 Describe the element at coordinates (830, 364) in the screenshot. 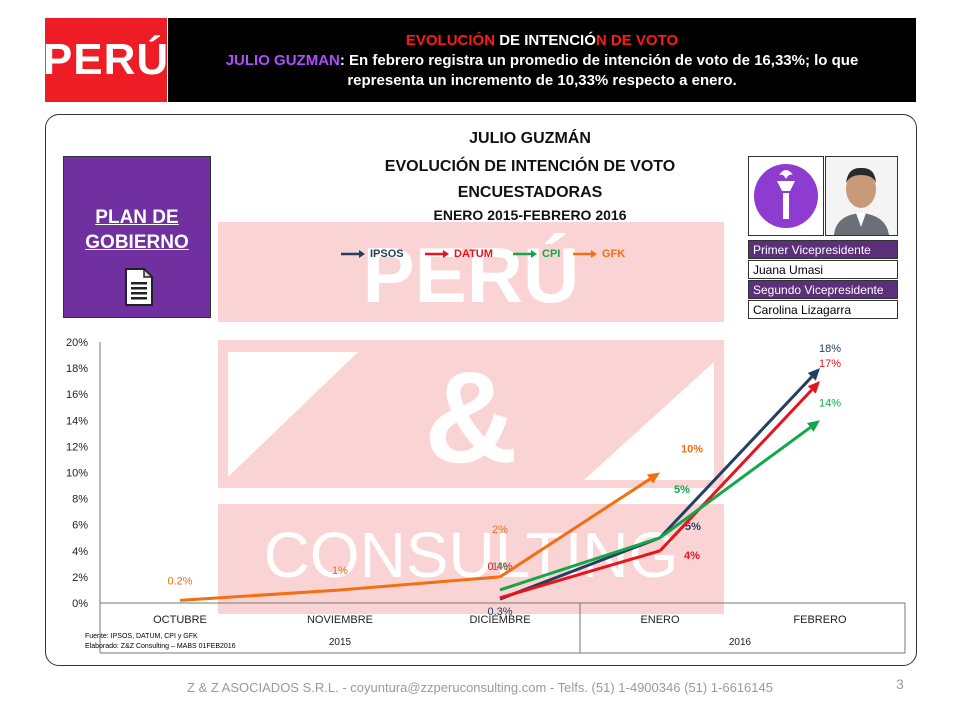

I see `data-label-datum: 17%` at that location.